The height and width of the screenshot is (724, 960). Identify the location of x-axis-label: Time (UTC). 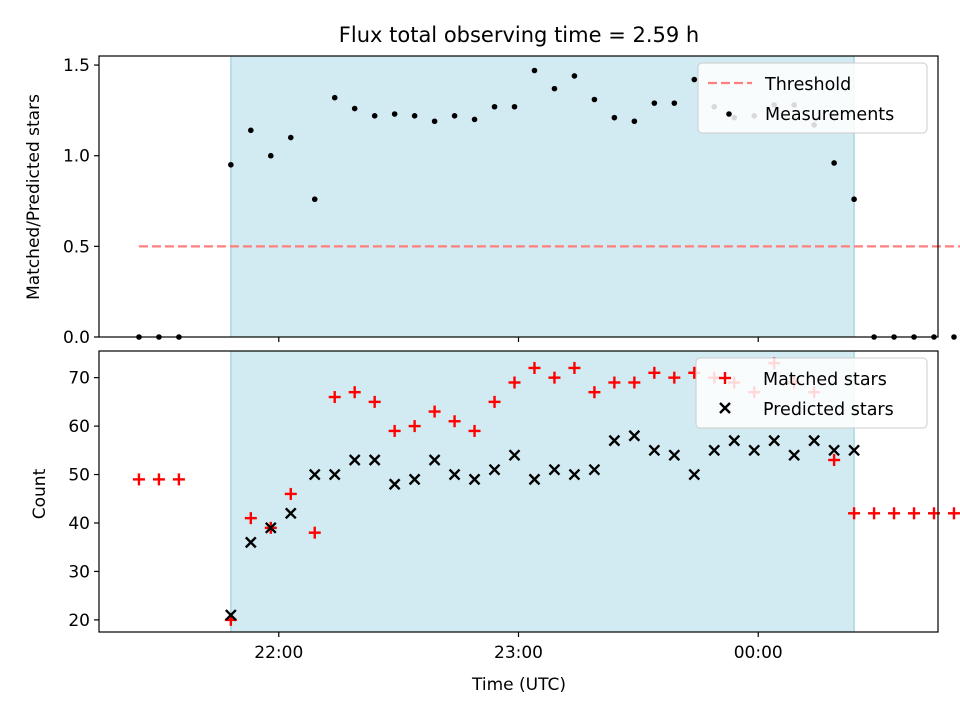
(518, 685).